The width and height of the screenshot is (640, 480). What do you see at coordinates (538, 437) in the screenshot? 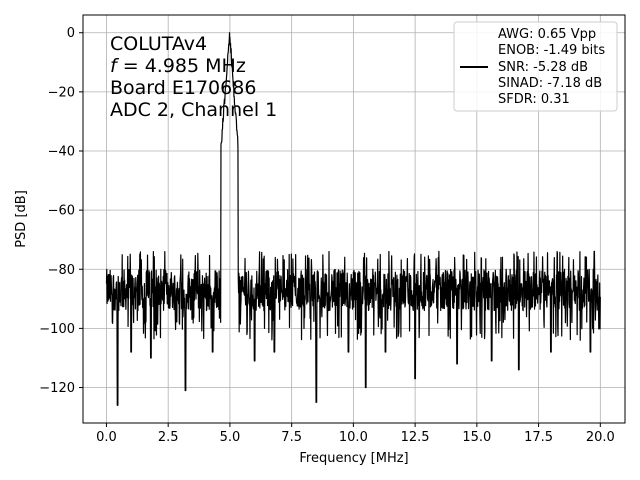
I see `x-tick-label: 17.5` at bounding box center [538, 437].